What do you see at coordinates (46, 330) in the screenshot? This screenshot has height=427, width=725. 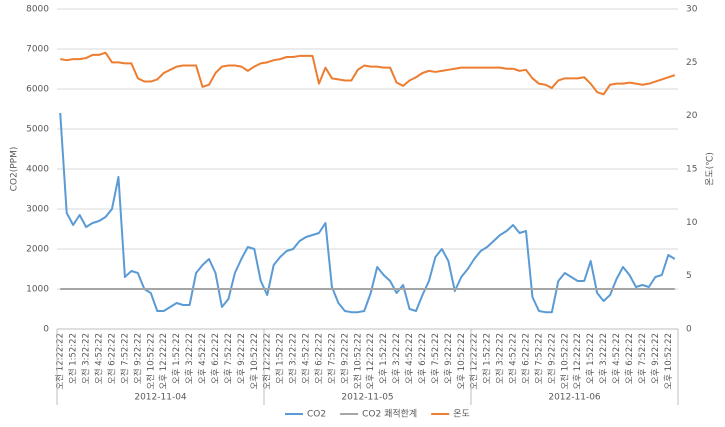 I see `y-tick-label: 0` at bounding box center [46, 330].